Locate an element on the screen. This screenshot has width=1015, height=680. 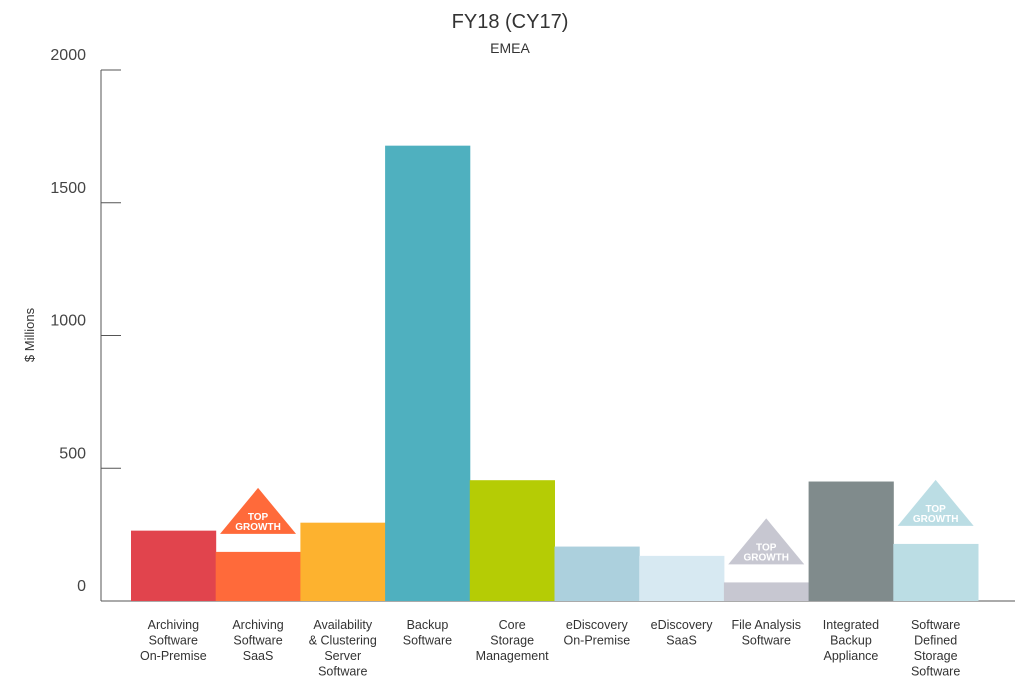
x-tick-label-line: Core is located at coordinates (512, 625).